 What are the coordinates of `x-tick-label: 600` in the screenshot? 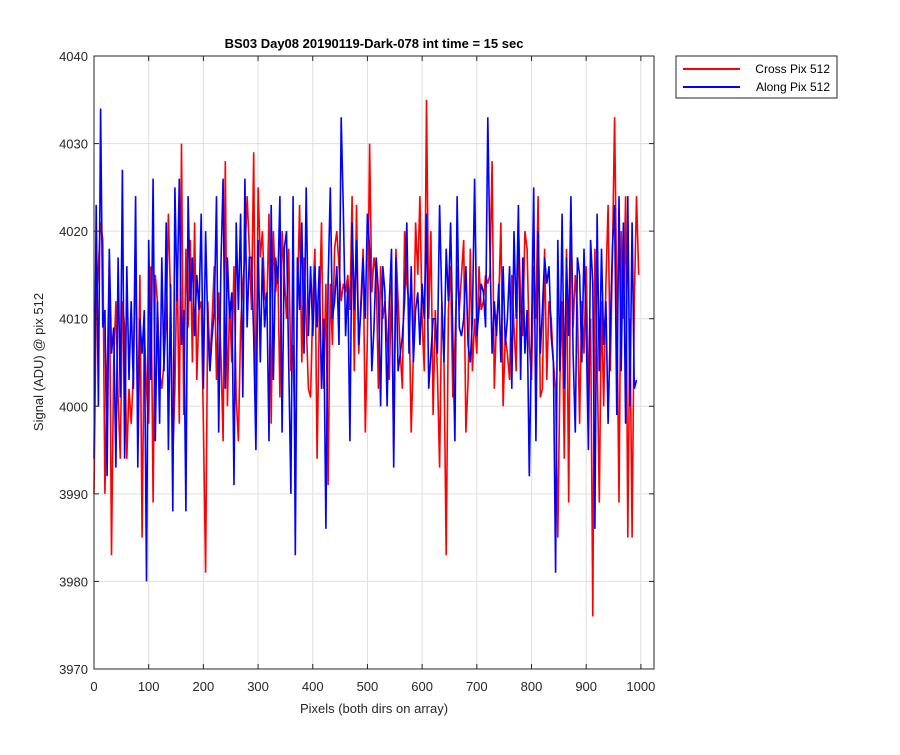 It's located at (422, 686).